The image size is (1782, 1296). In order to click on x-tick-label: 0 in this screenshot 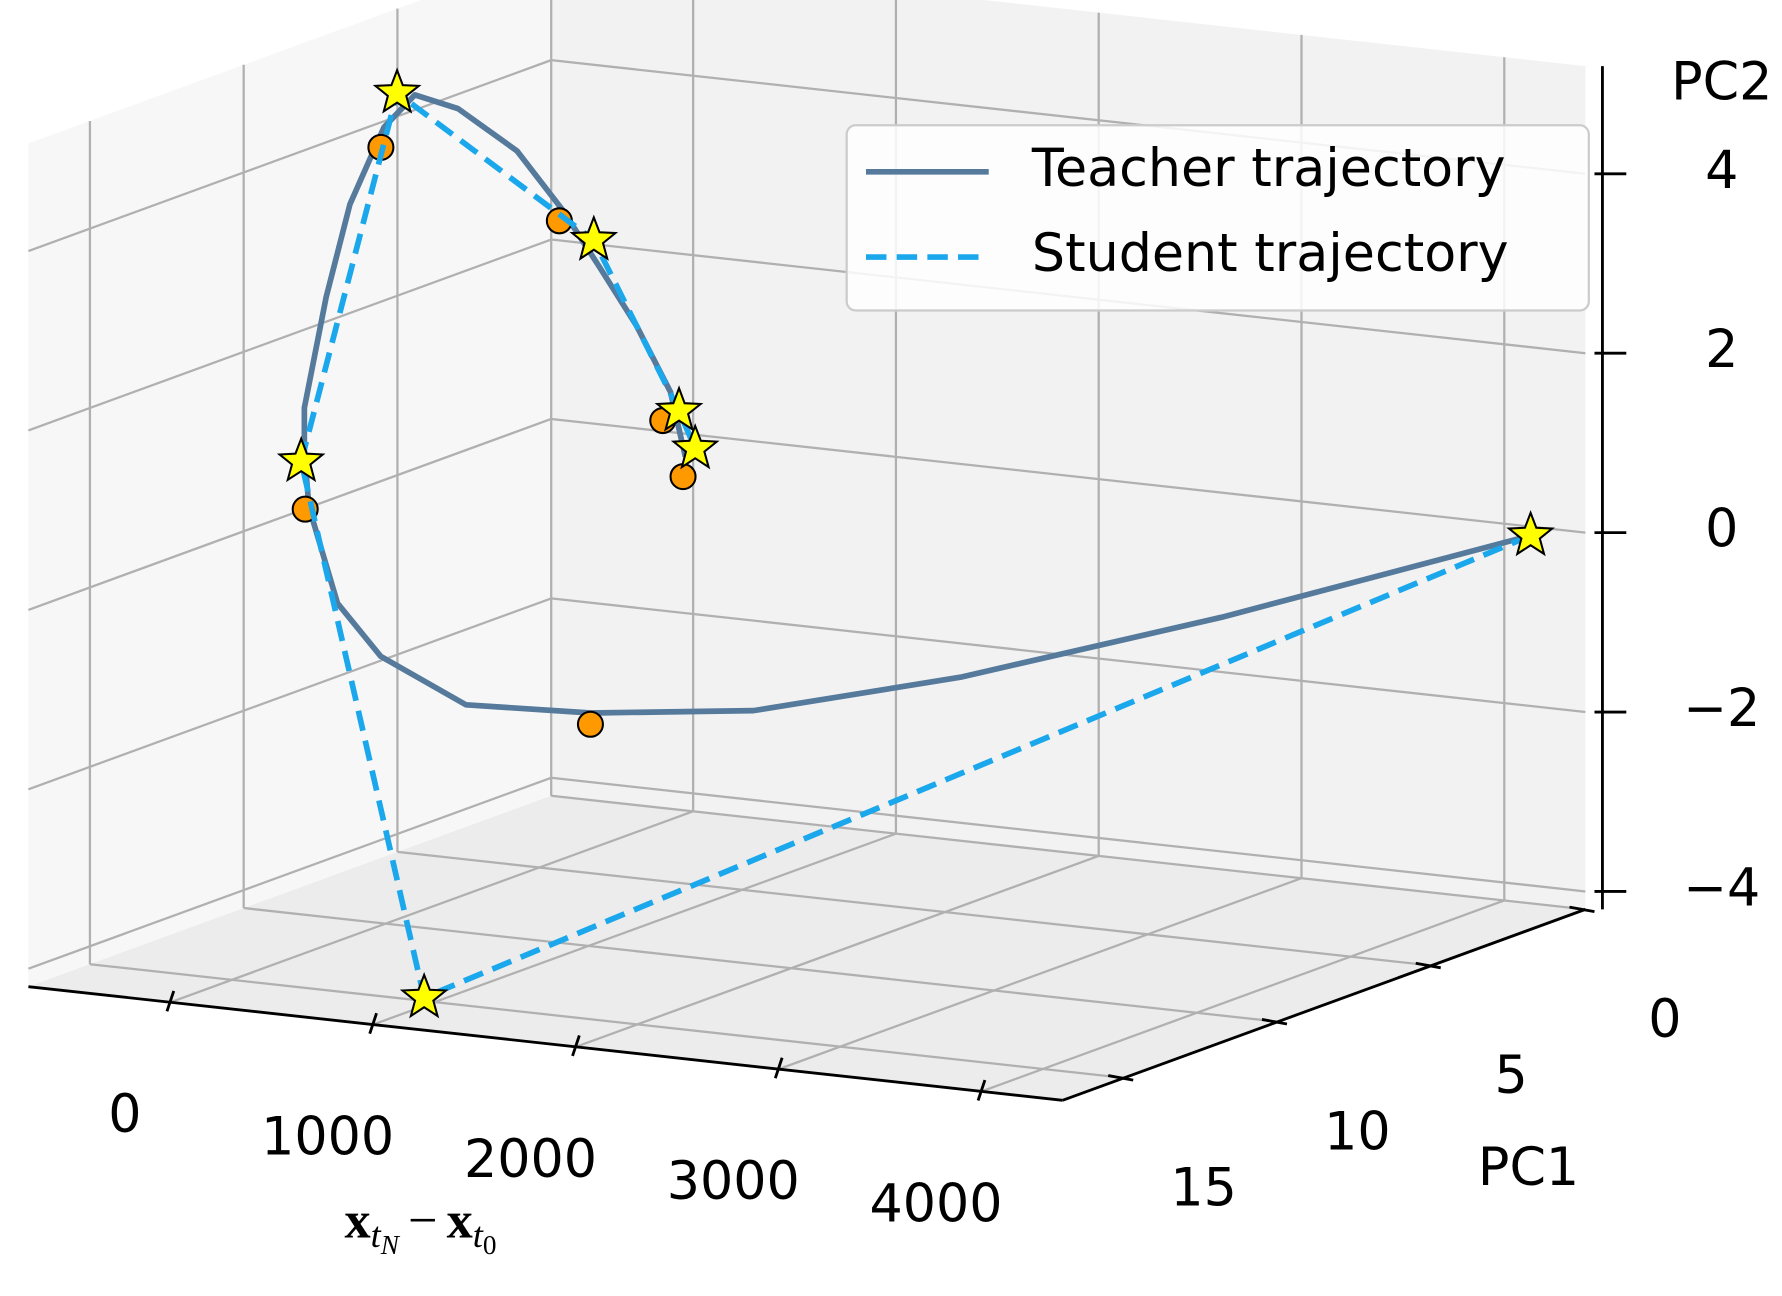, I will do `click(124, 1114)`.